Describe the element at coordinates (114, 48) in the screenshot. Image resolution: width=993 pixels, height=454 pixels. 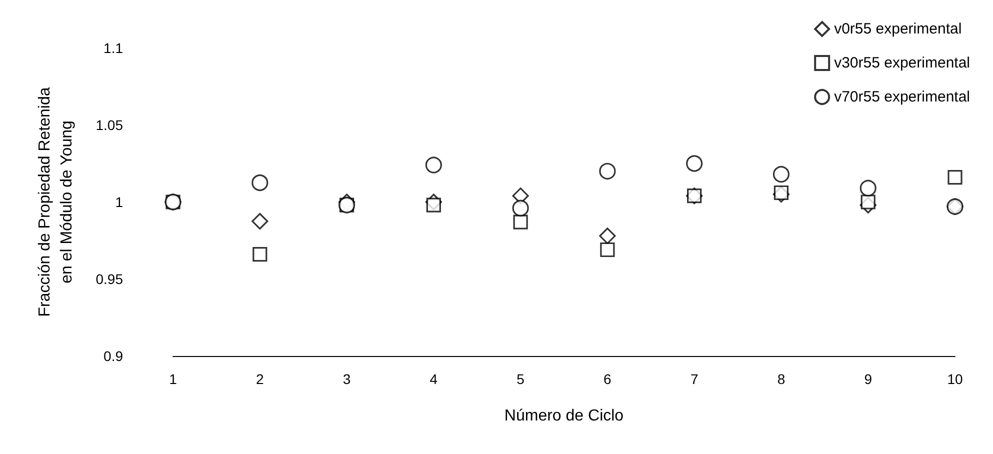
I see `y-tick-label: 1.1` at that location.